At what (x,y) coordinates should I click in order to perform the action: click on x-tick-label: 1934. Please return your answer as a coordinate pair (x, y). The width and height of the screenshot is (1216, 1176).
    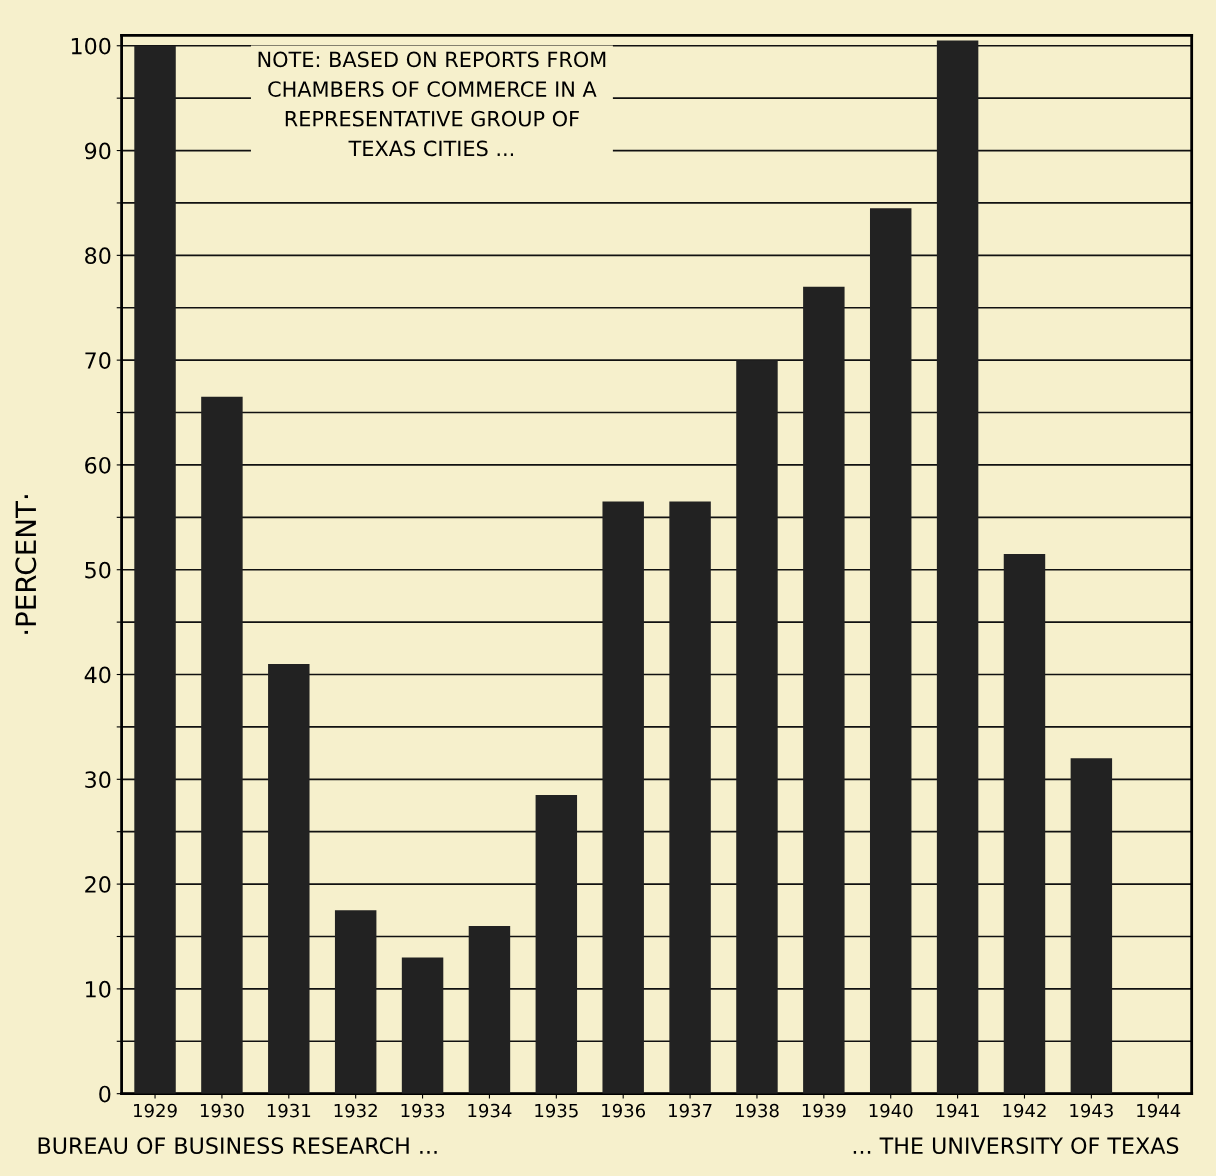
    Looking at the image, I should click on (490, 1110).